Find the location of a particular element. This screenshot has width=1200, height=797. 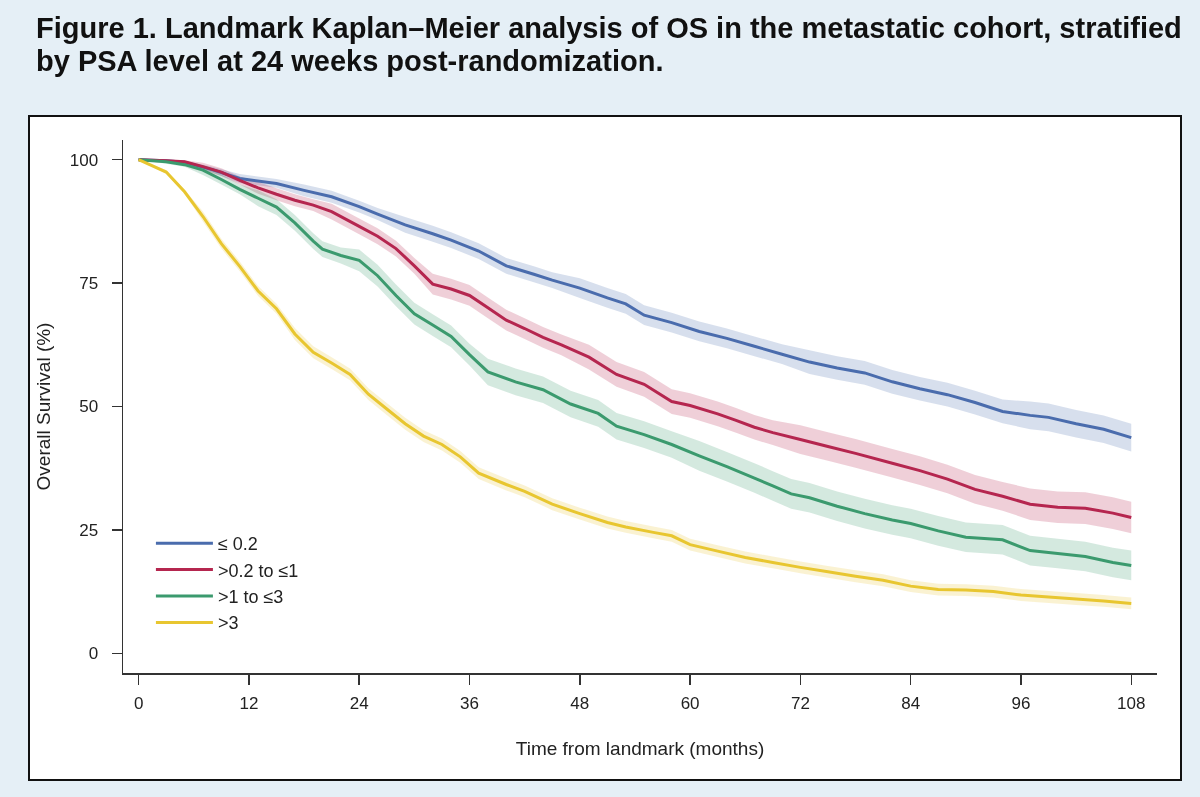

y-tick-label: 100 is located at coordinates (84, 160).